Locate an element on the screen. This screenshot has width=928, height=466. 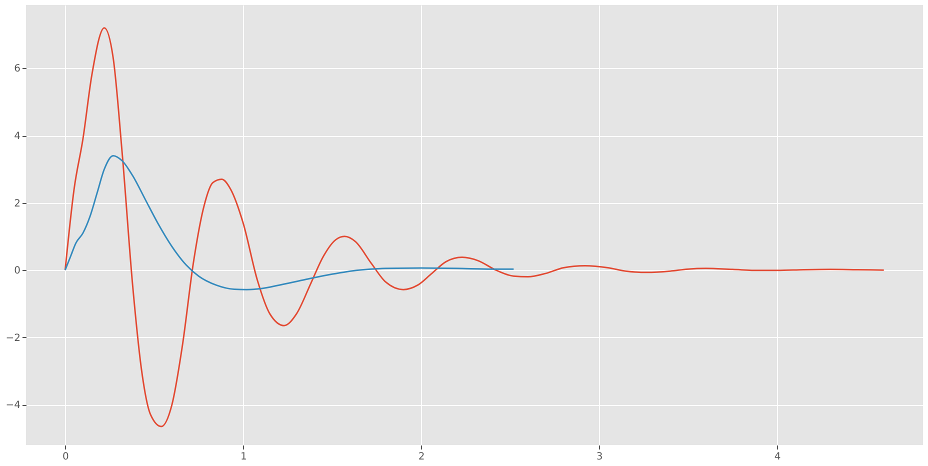
x-tick-label: 2 is located at coordinates (421, 457).